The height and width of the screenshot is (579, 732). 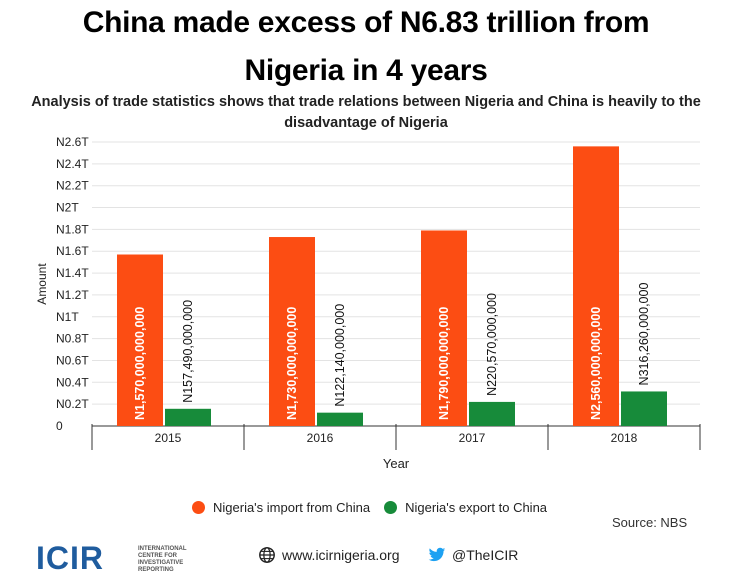 I want to click on globe-icon, so click(x=267, y=555).